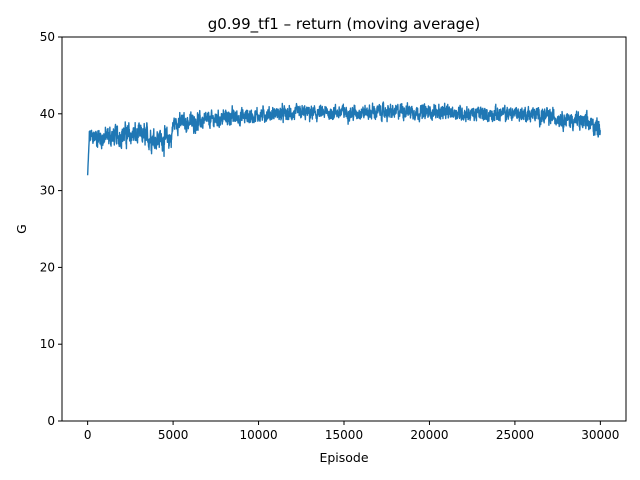 The image size is (640, 480). I want to click on chart-title: g0.99_tf1 – return (moving average), so click(344, 24).